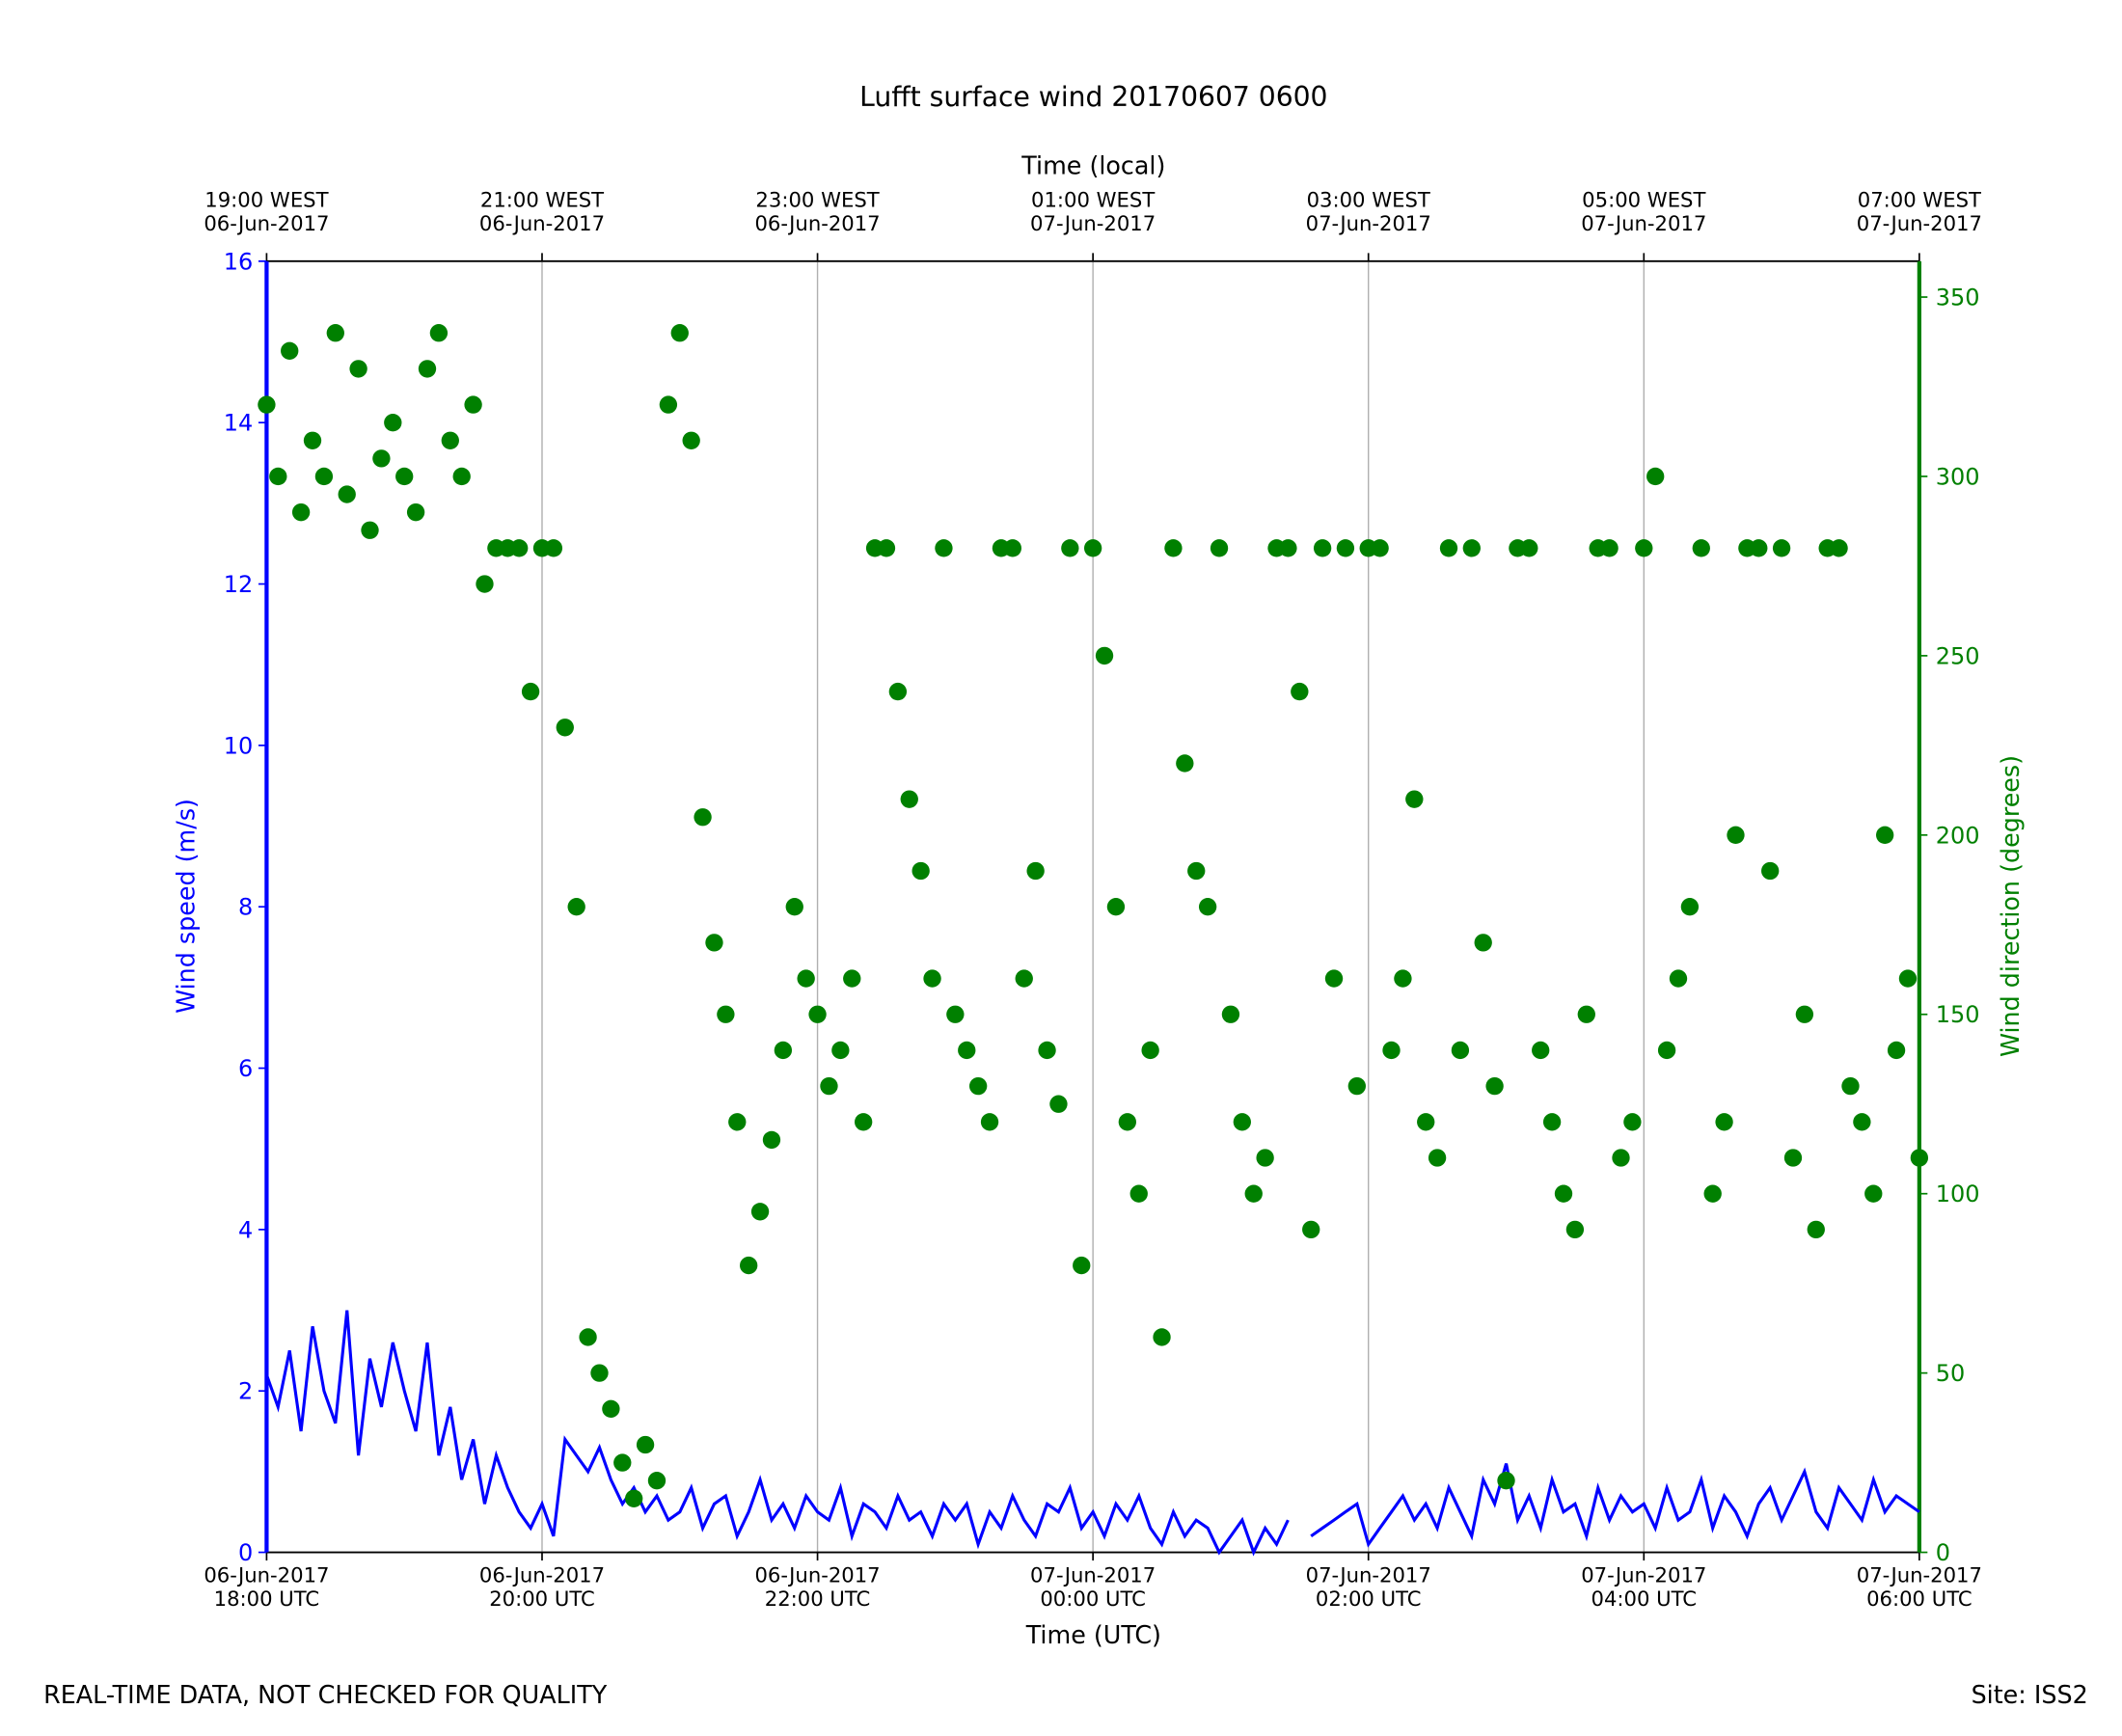  What do you see at coordinates (817, 1587) in the screenshot?
I see `x-tick-label: 06-Jun-2017 22:00 UTC` at bounding box center [817, 1587].